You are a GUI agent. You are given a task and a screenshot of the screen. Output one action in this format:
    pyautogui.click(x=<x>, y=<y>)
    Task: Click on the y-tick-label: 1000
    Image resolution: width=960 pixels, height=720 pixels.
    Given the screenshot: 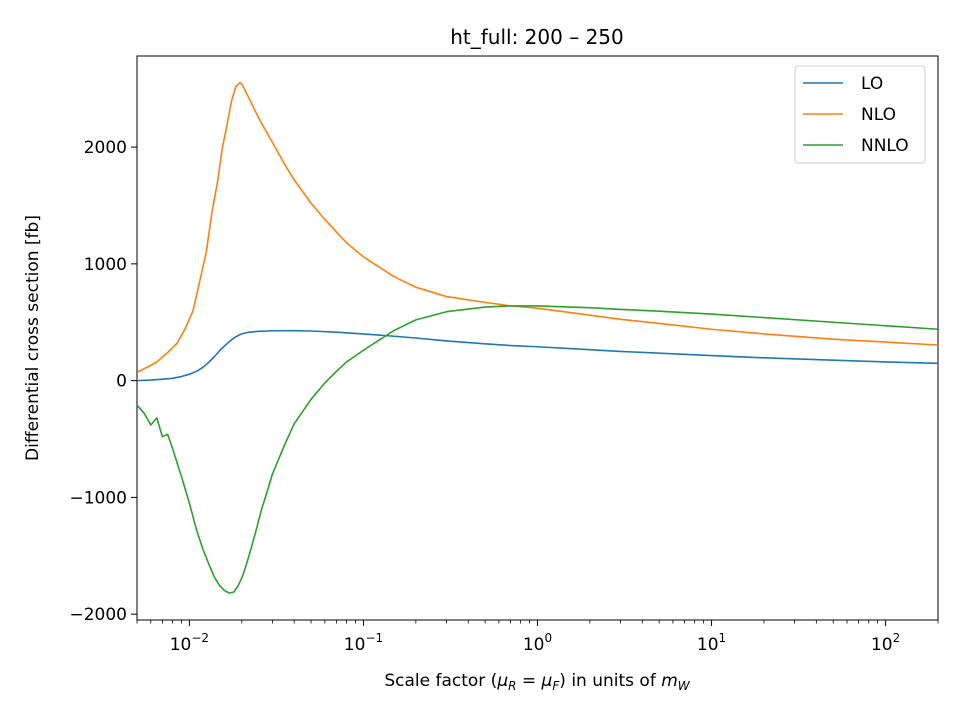 What is the action you would take?
    pyautogui.click(x=105, y=265)
    